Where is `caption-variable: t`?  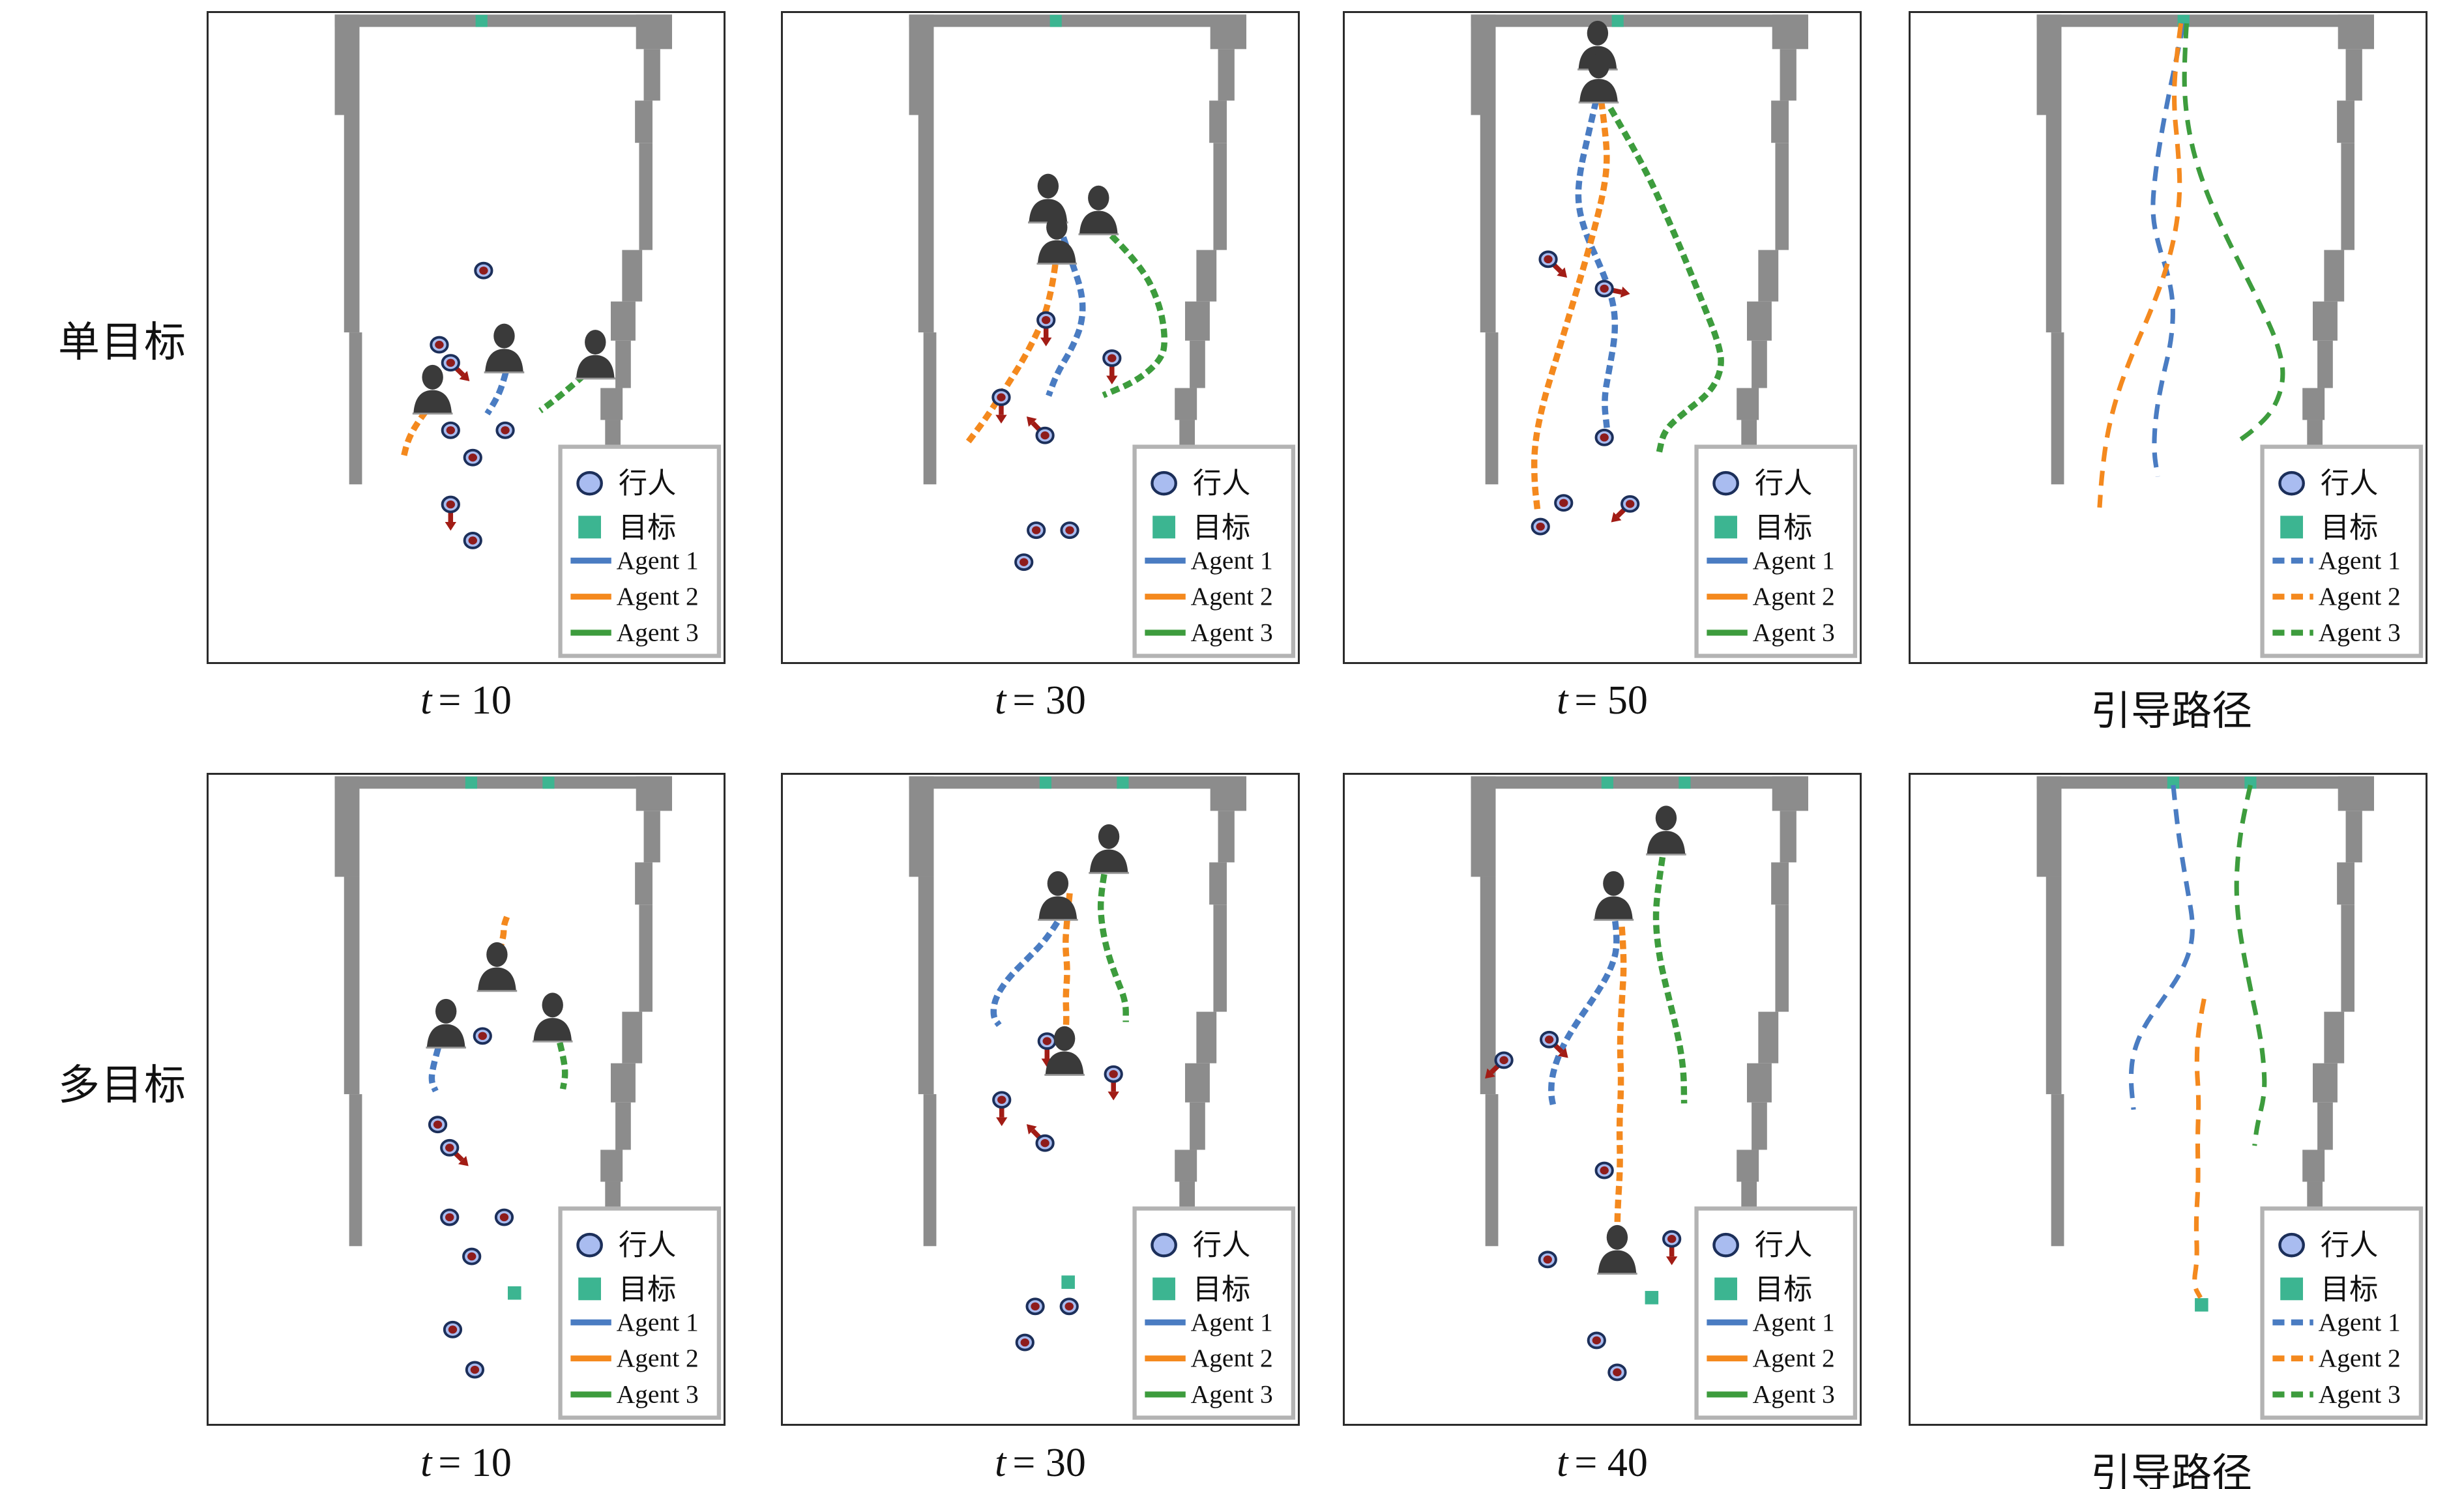
caption-variable: t is located at coordinates (1001, 700).